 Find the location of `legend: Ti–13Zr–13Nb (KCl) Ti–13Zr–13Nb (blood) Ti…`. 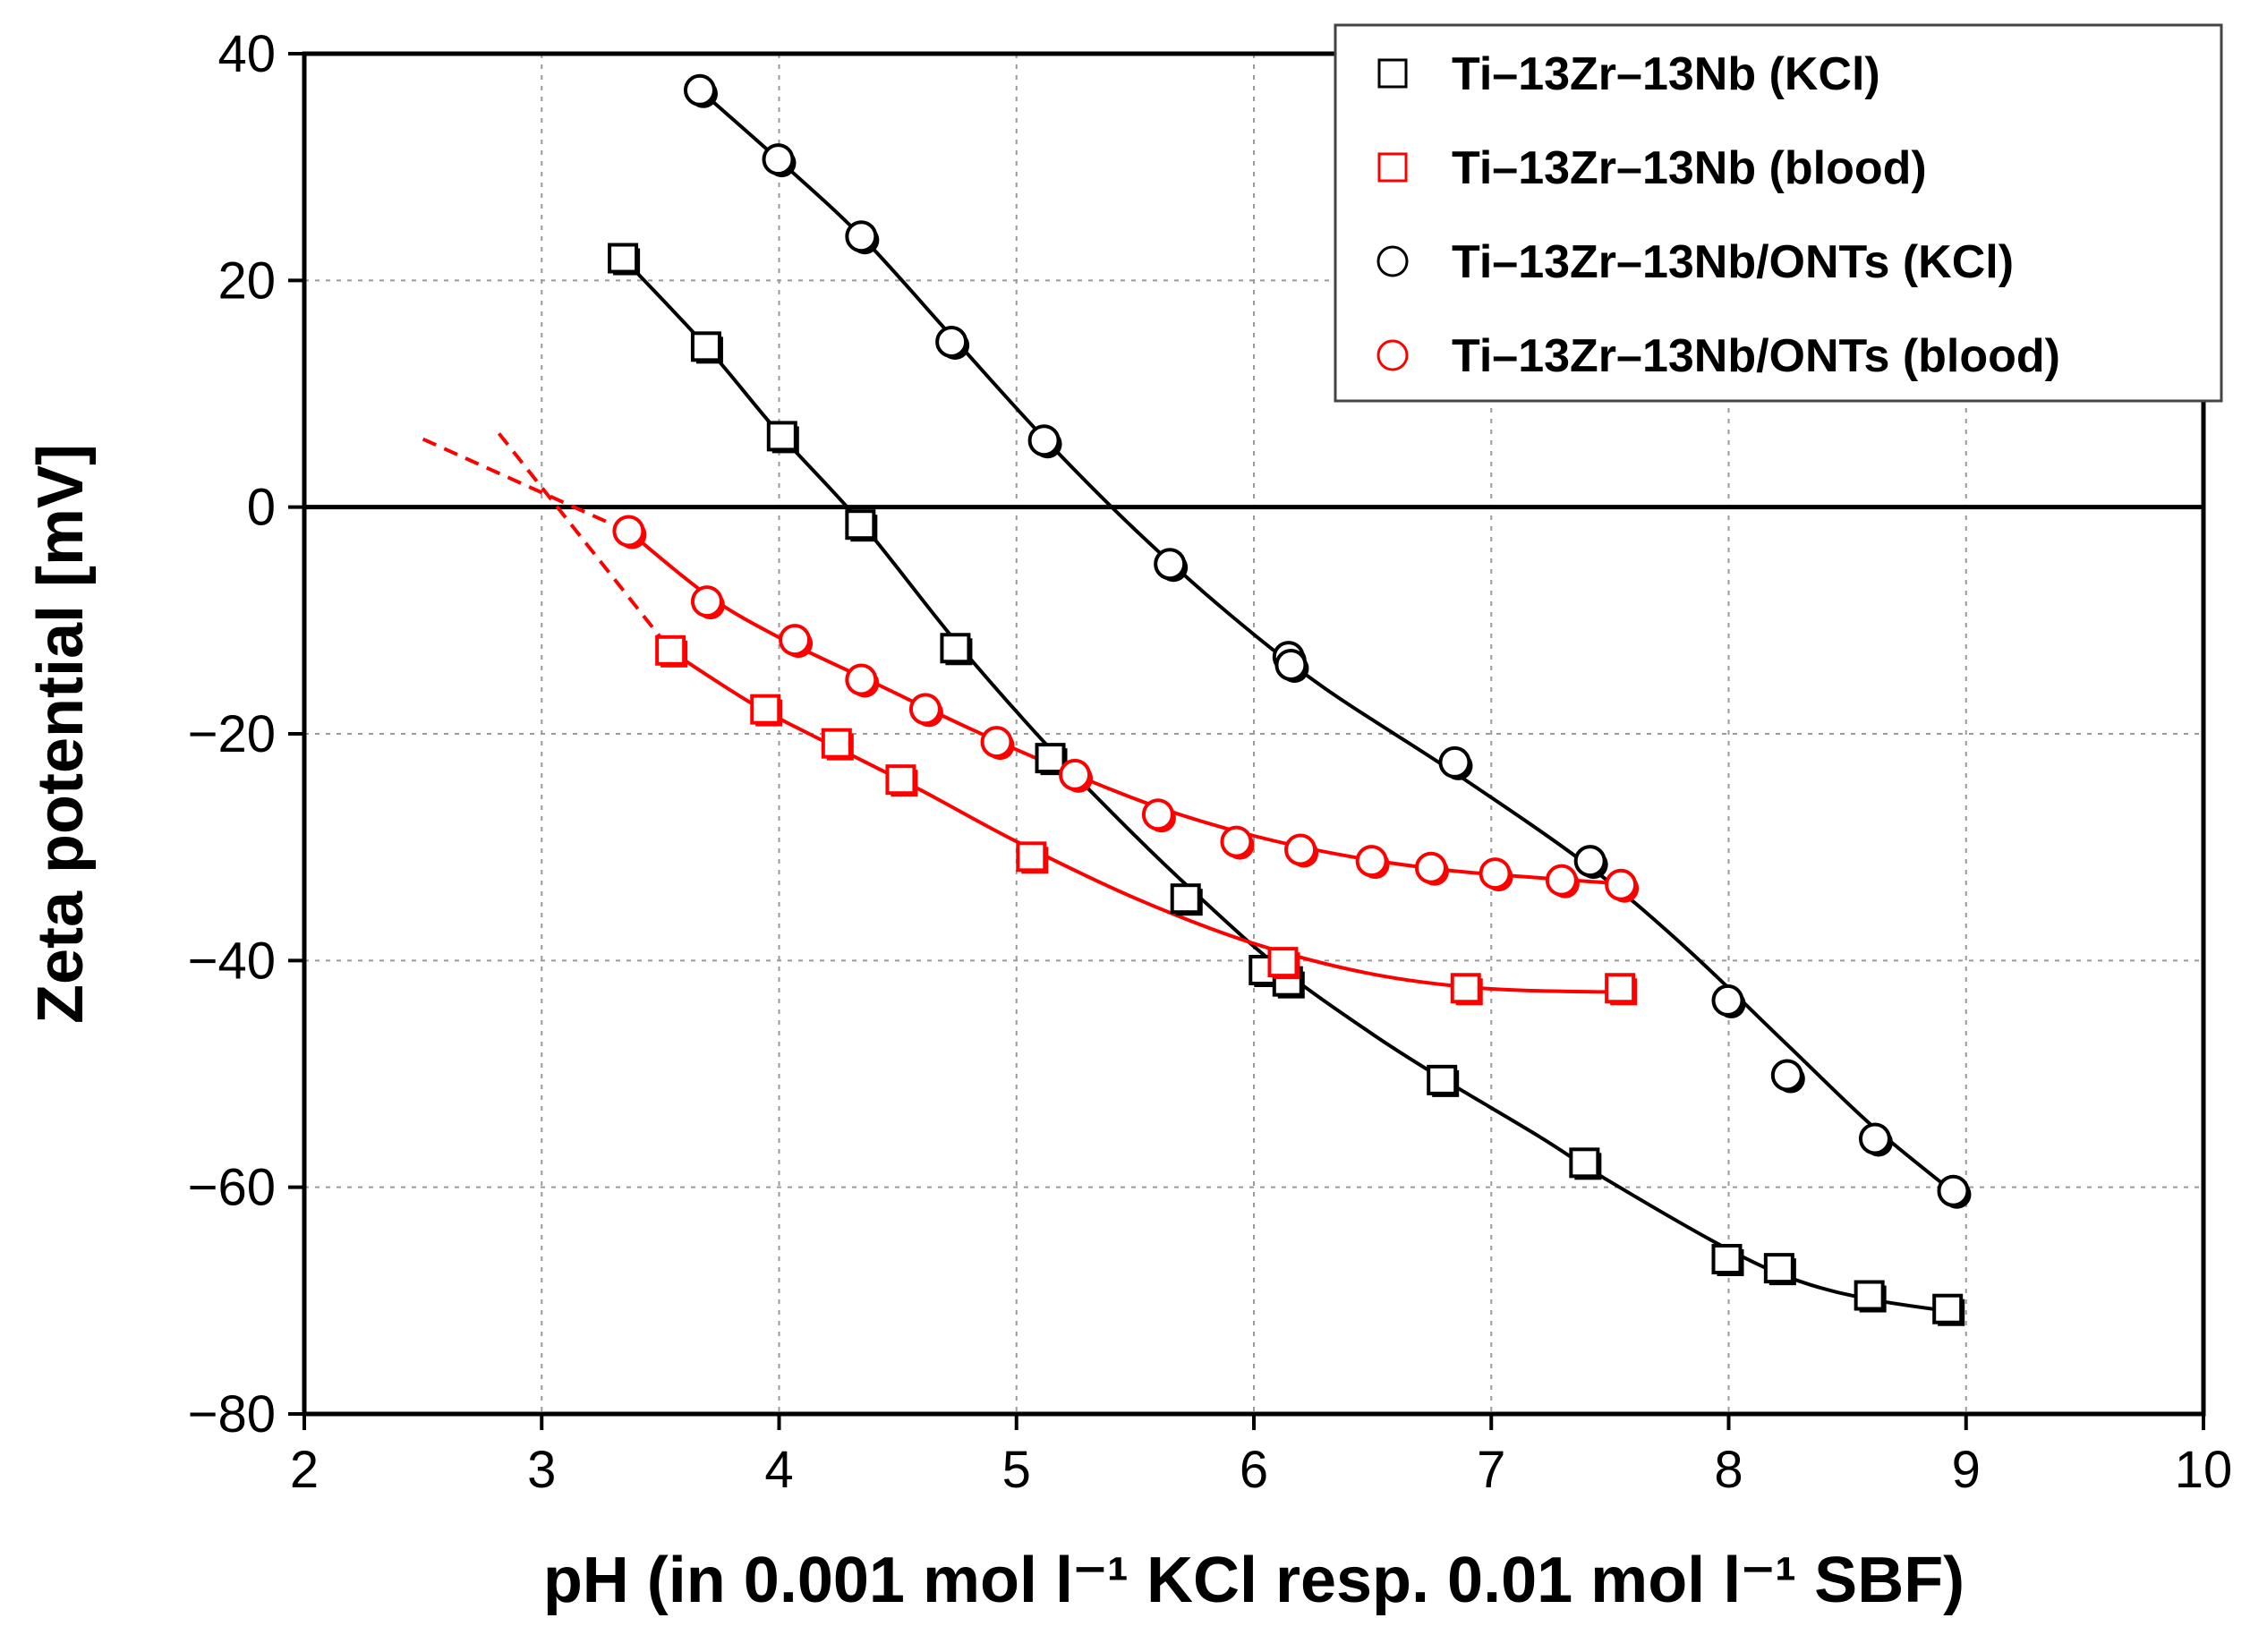

legend: Ti–13Zr–13Nb (KCl) Ti–13Zr–13Nb (blood) Ti… is located at coordinates (1778, 213).